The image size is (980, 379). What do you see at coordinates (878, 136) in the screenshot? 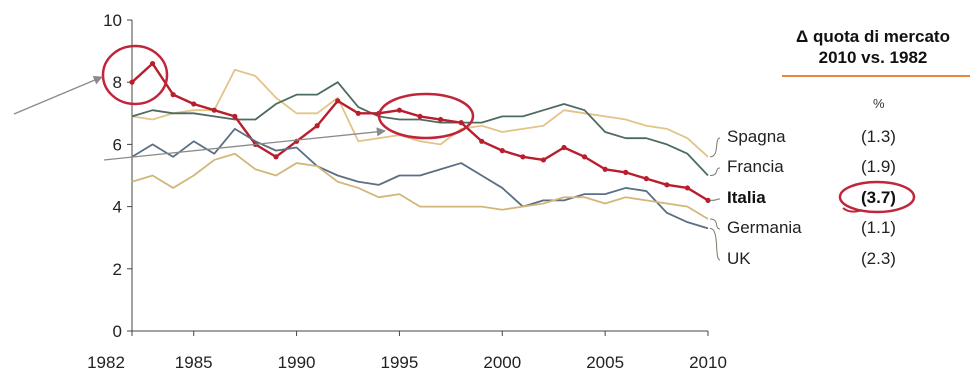
I see `row-value-spagna: (1.3)` at bounding box center [878, 136].